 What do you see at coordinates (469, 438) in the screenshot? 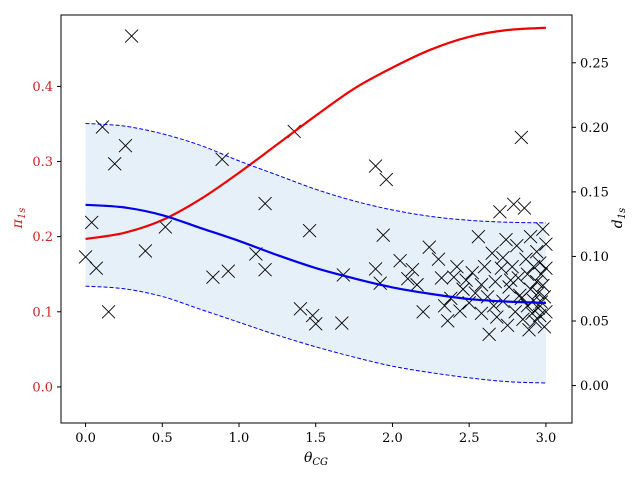
I see `x-tick-label: 2.5` at bounding box center [469, 438].